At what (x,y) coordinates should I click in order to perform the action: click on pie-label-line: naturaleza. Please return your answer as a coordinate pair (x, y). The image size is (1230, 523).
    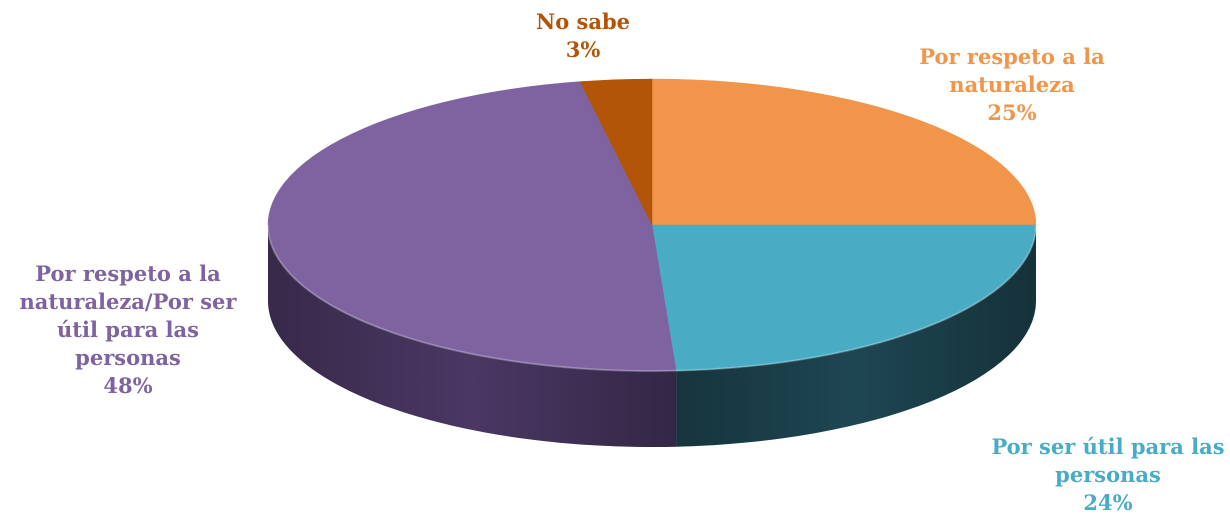
    Looking at the image, I should click on (1012, 84).